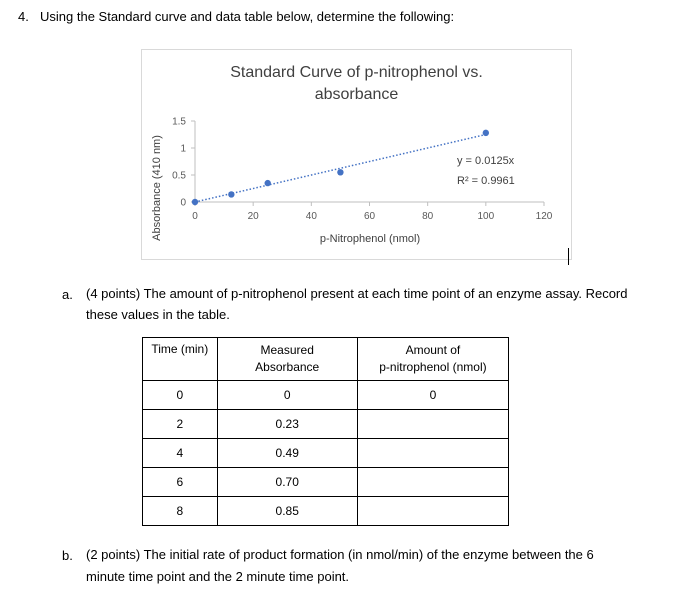  I want to click on text-cursor, so click(568, 256).